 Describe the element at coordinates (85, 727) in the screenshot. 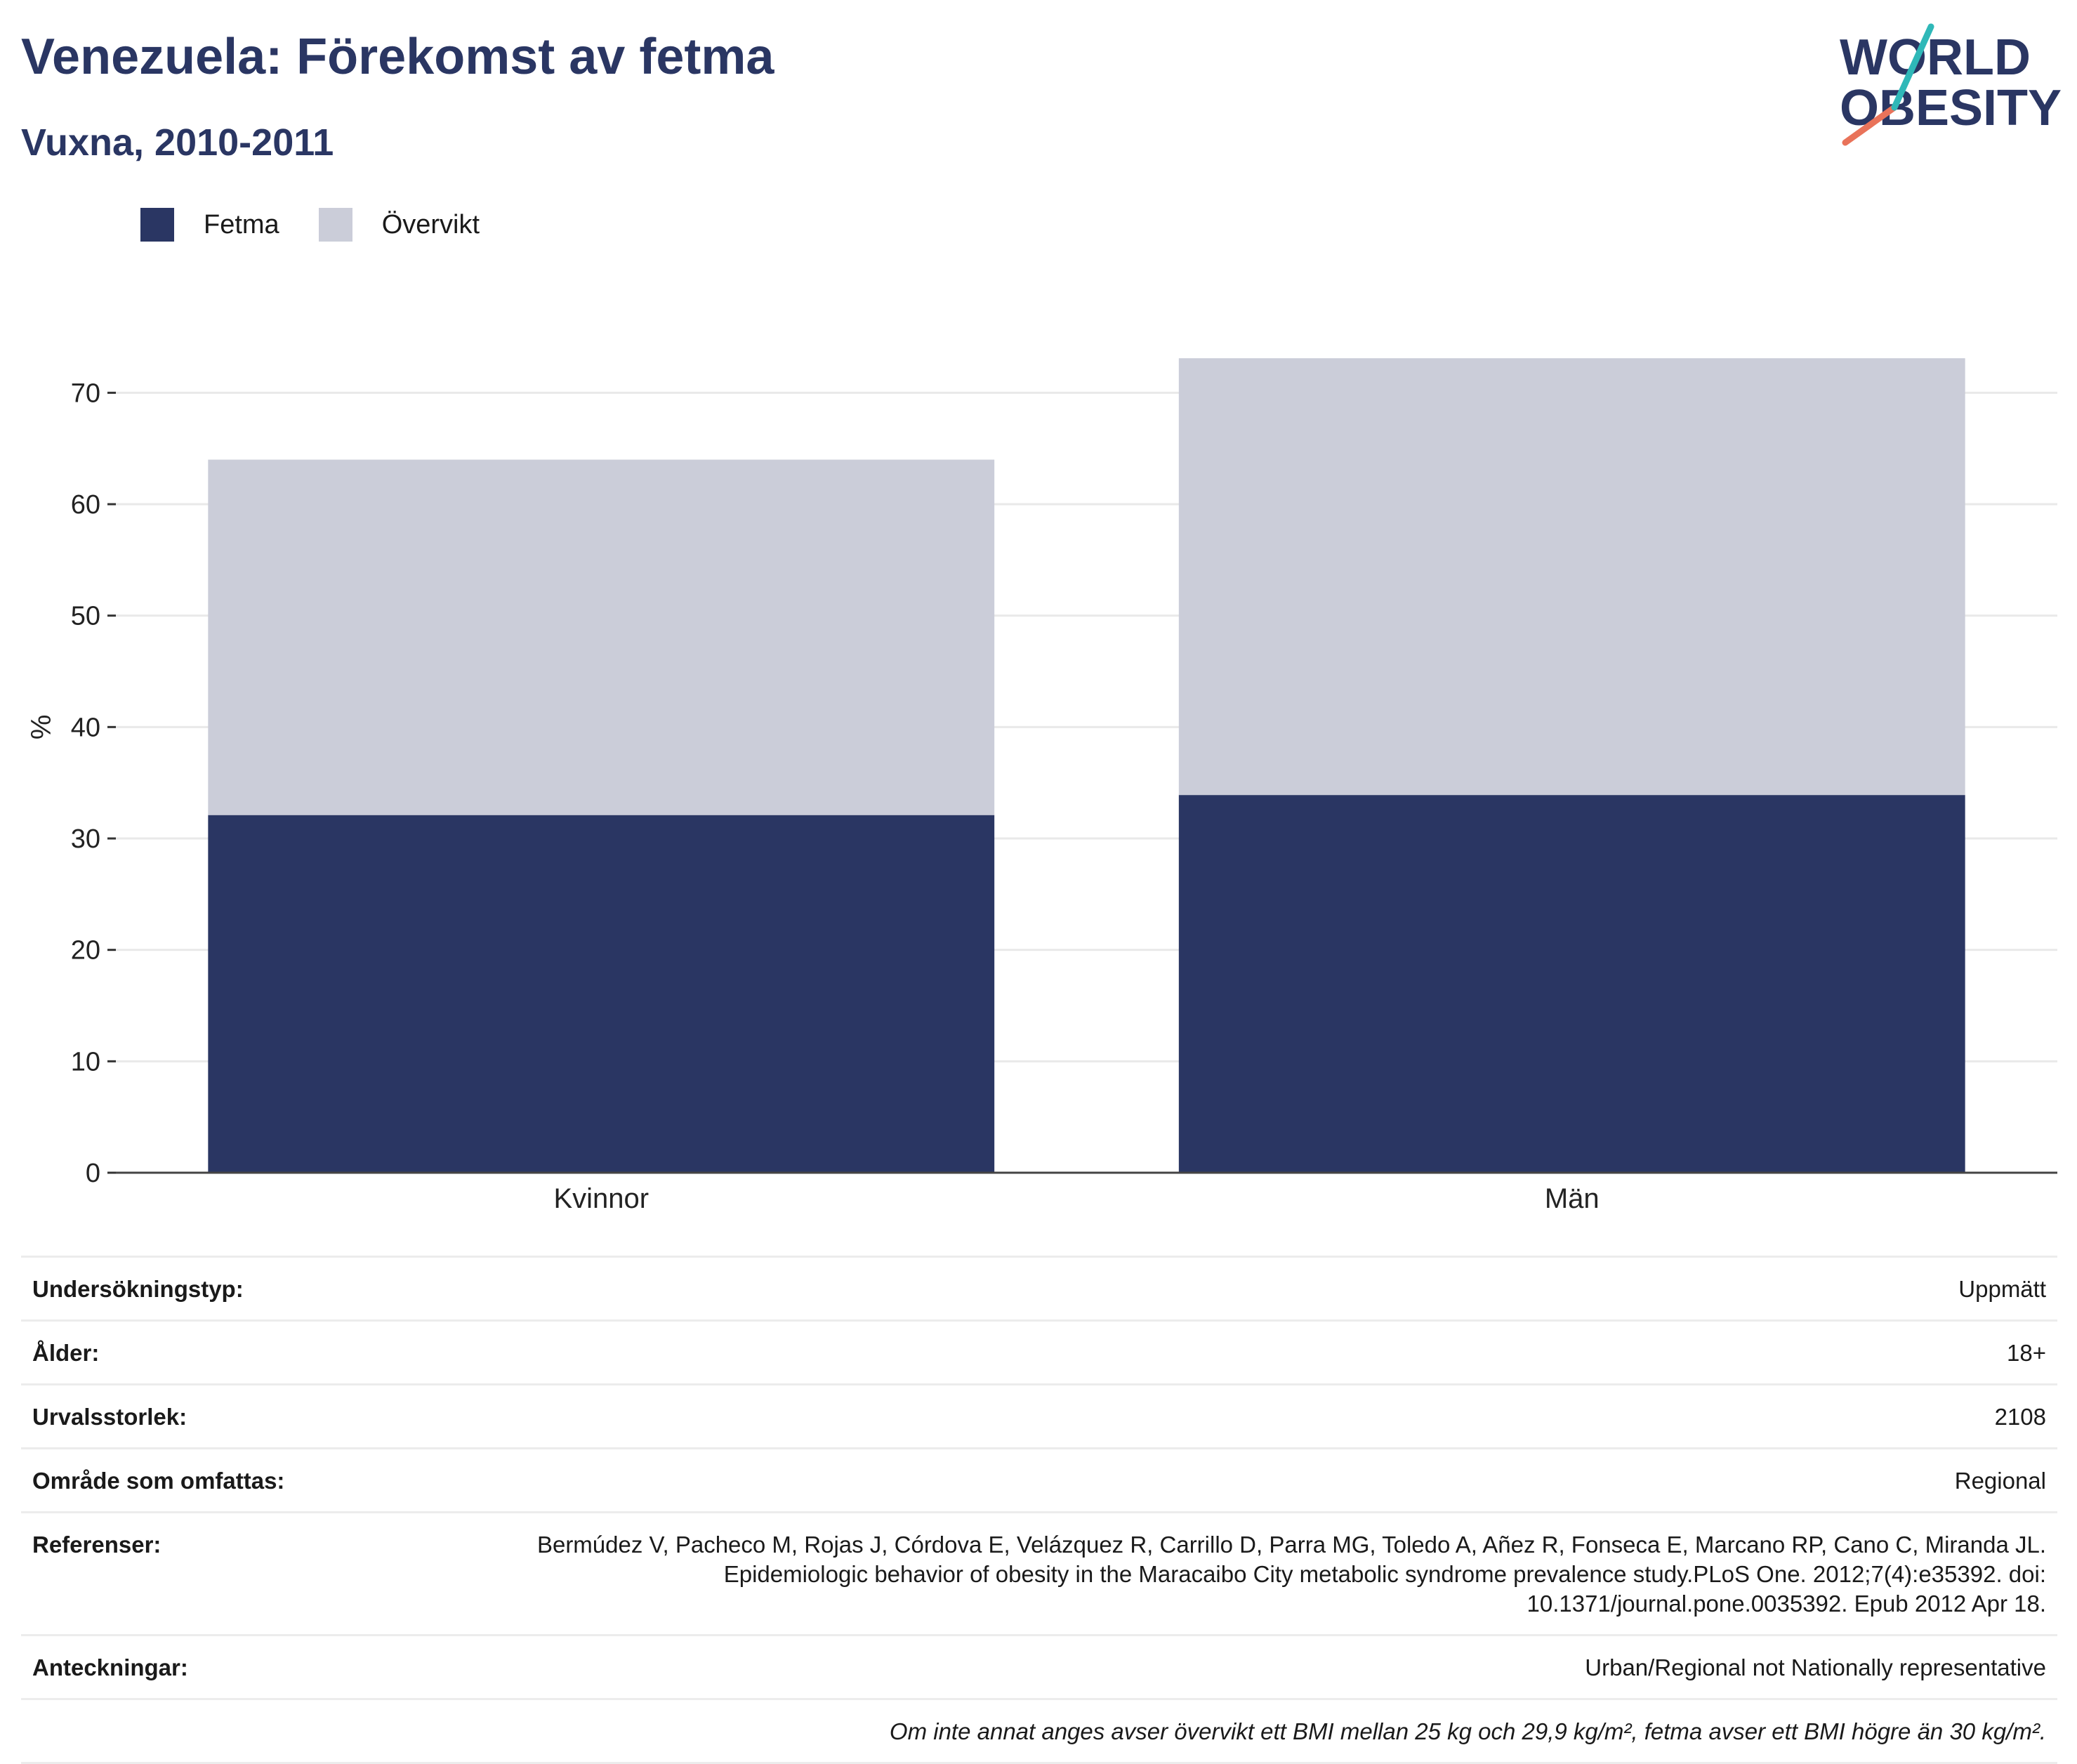

I see `y-tick-label: 40` at that location.